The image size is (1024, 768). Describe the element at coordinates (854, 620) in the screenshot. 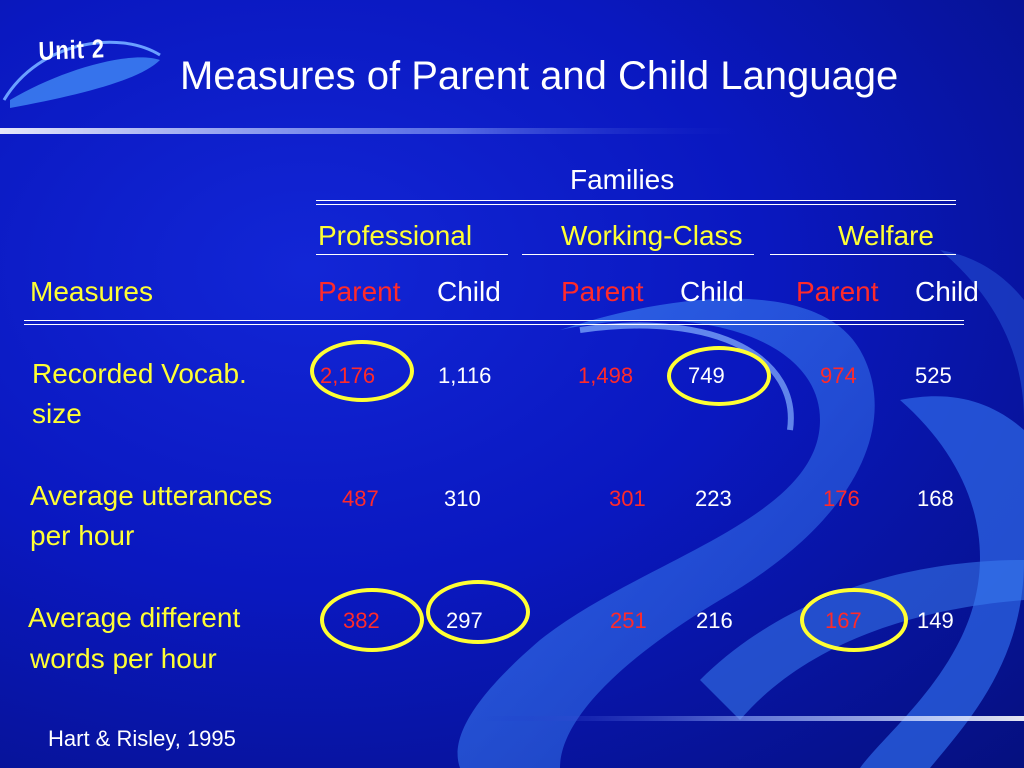

I see `highlight-circle-words-welfare-parent` at that location.